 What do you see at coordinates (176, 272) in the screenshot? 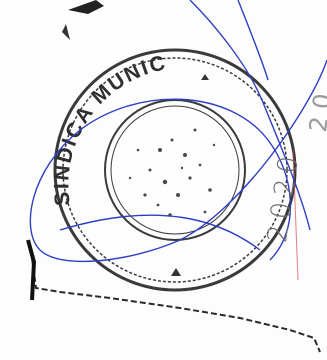
I see `seal-star-bottom` at bounding box center [176, 272].